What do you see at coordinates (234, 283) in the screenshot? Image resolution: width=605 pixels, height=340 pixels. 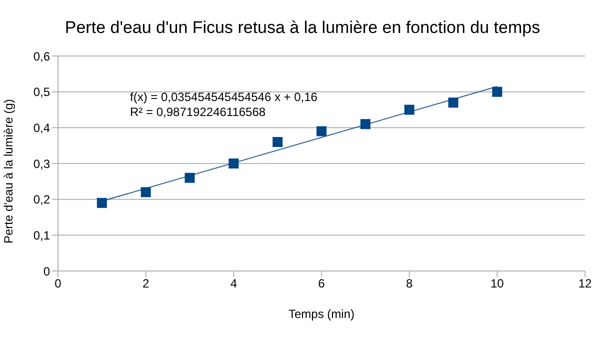 I see `x-tick-label: 4` at bounding box center [234, 283].